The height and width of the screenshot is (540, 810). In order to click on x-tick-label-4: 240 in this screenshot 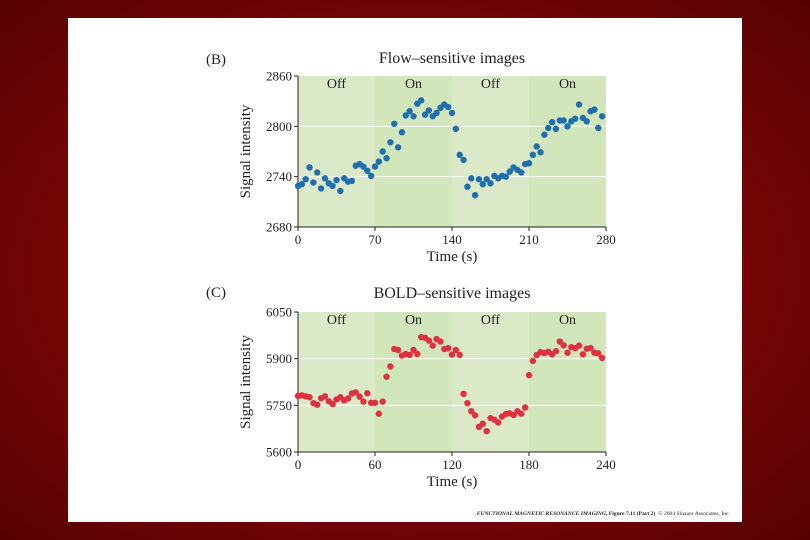, I will do `click(606, 464)`.